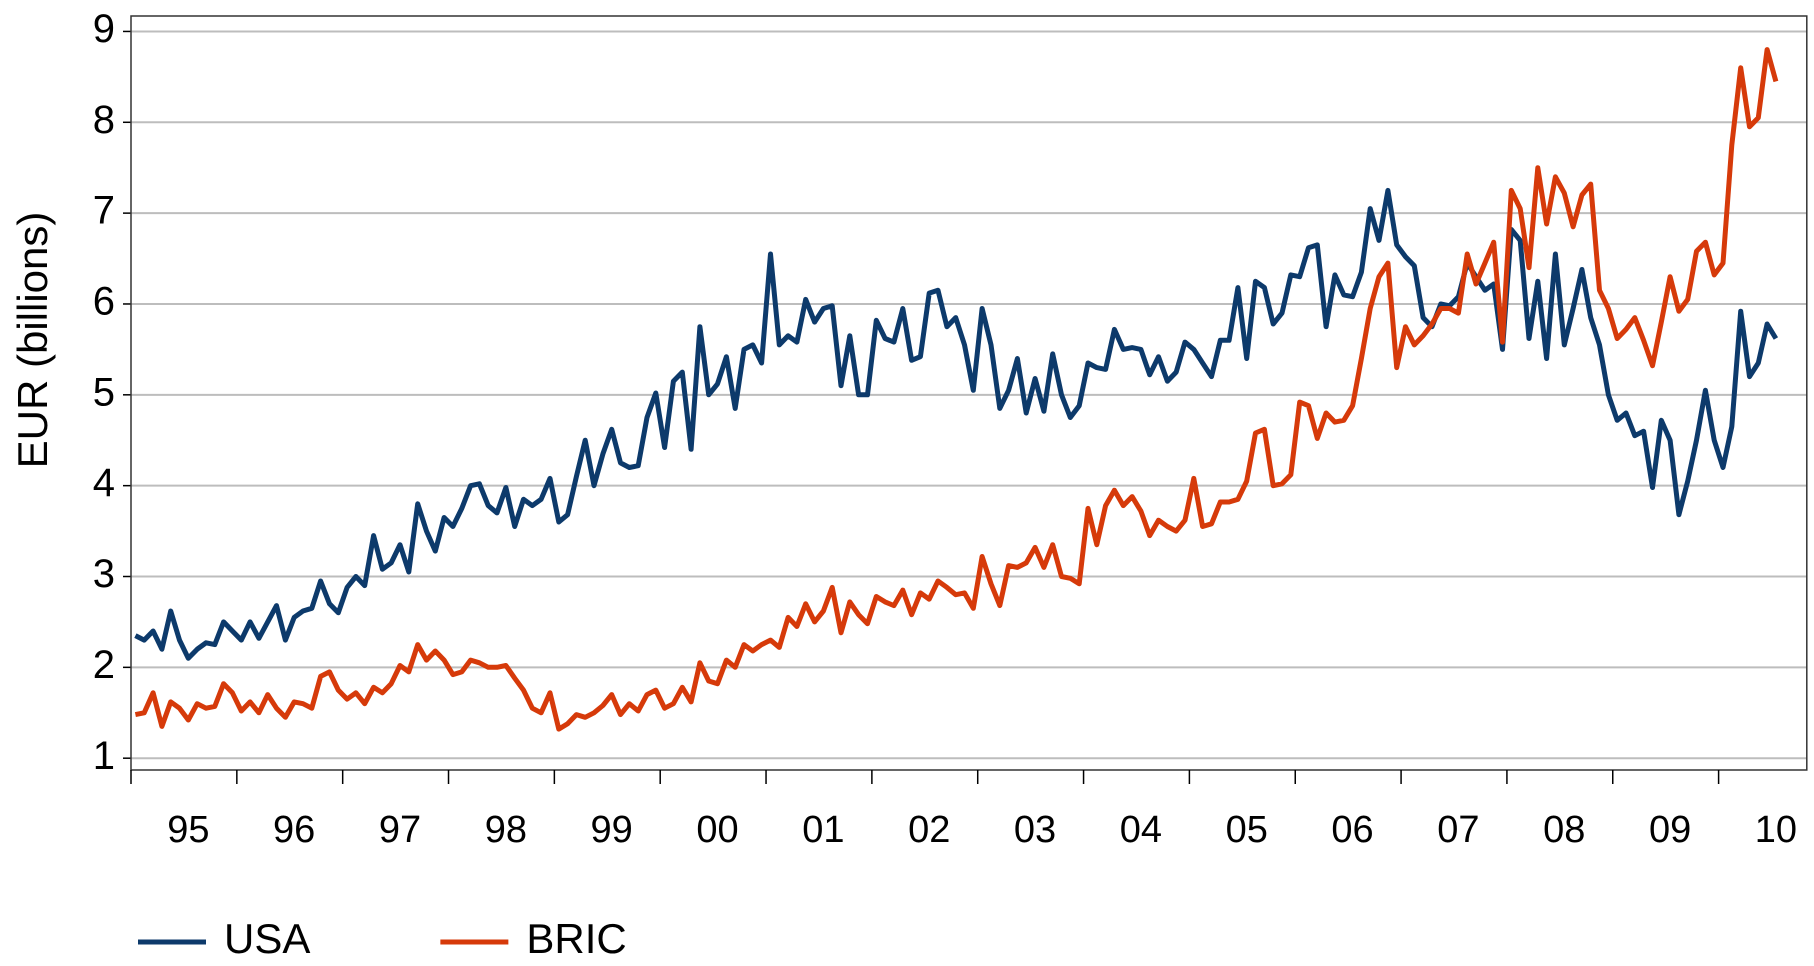 The width and height of the screenshot is (1814, 966). What do you see at coordinates (1141, 830) in the screenshot?
I see `x-tick-label: 04` at bounding box center [1141, 830].